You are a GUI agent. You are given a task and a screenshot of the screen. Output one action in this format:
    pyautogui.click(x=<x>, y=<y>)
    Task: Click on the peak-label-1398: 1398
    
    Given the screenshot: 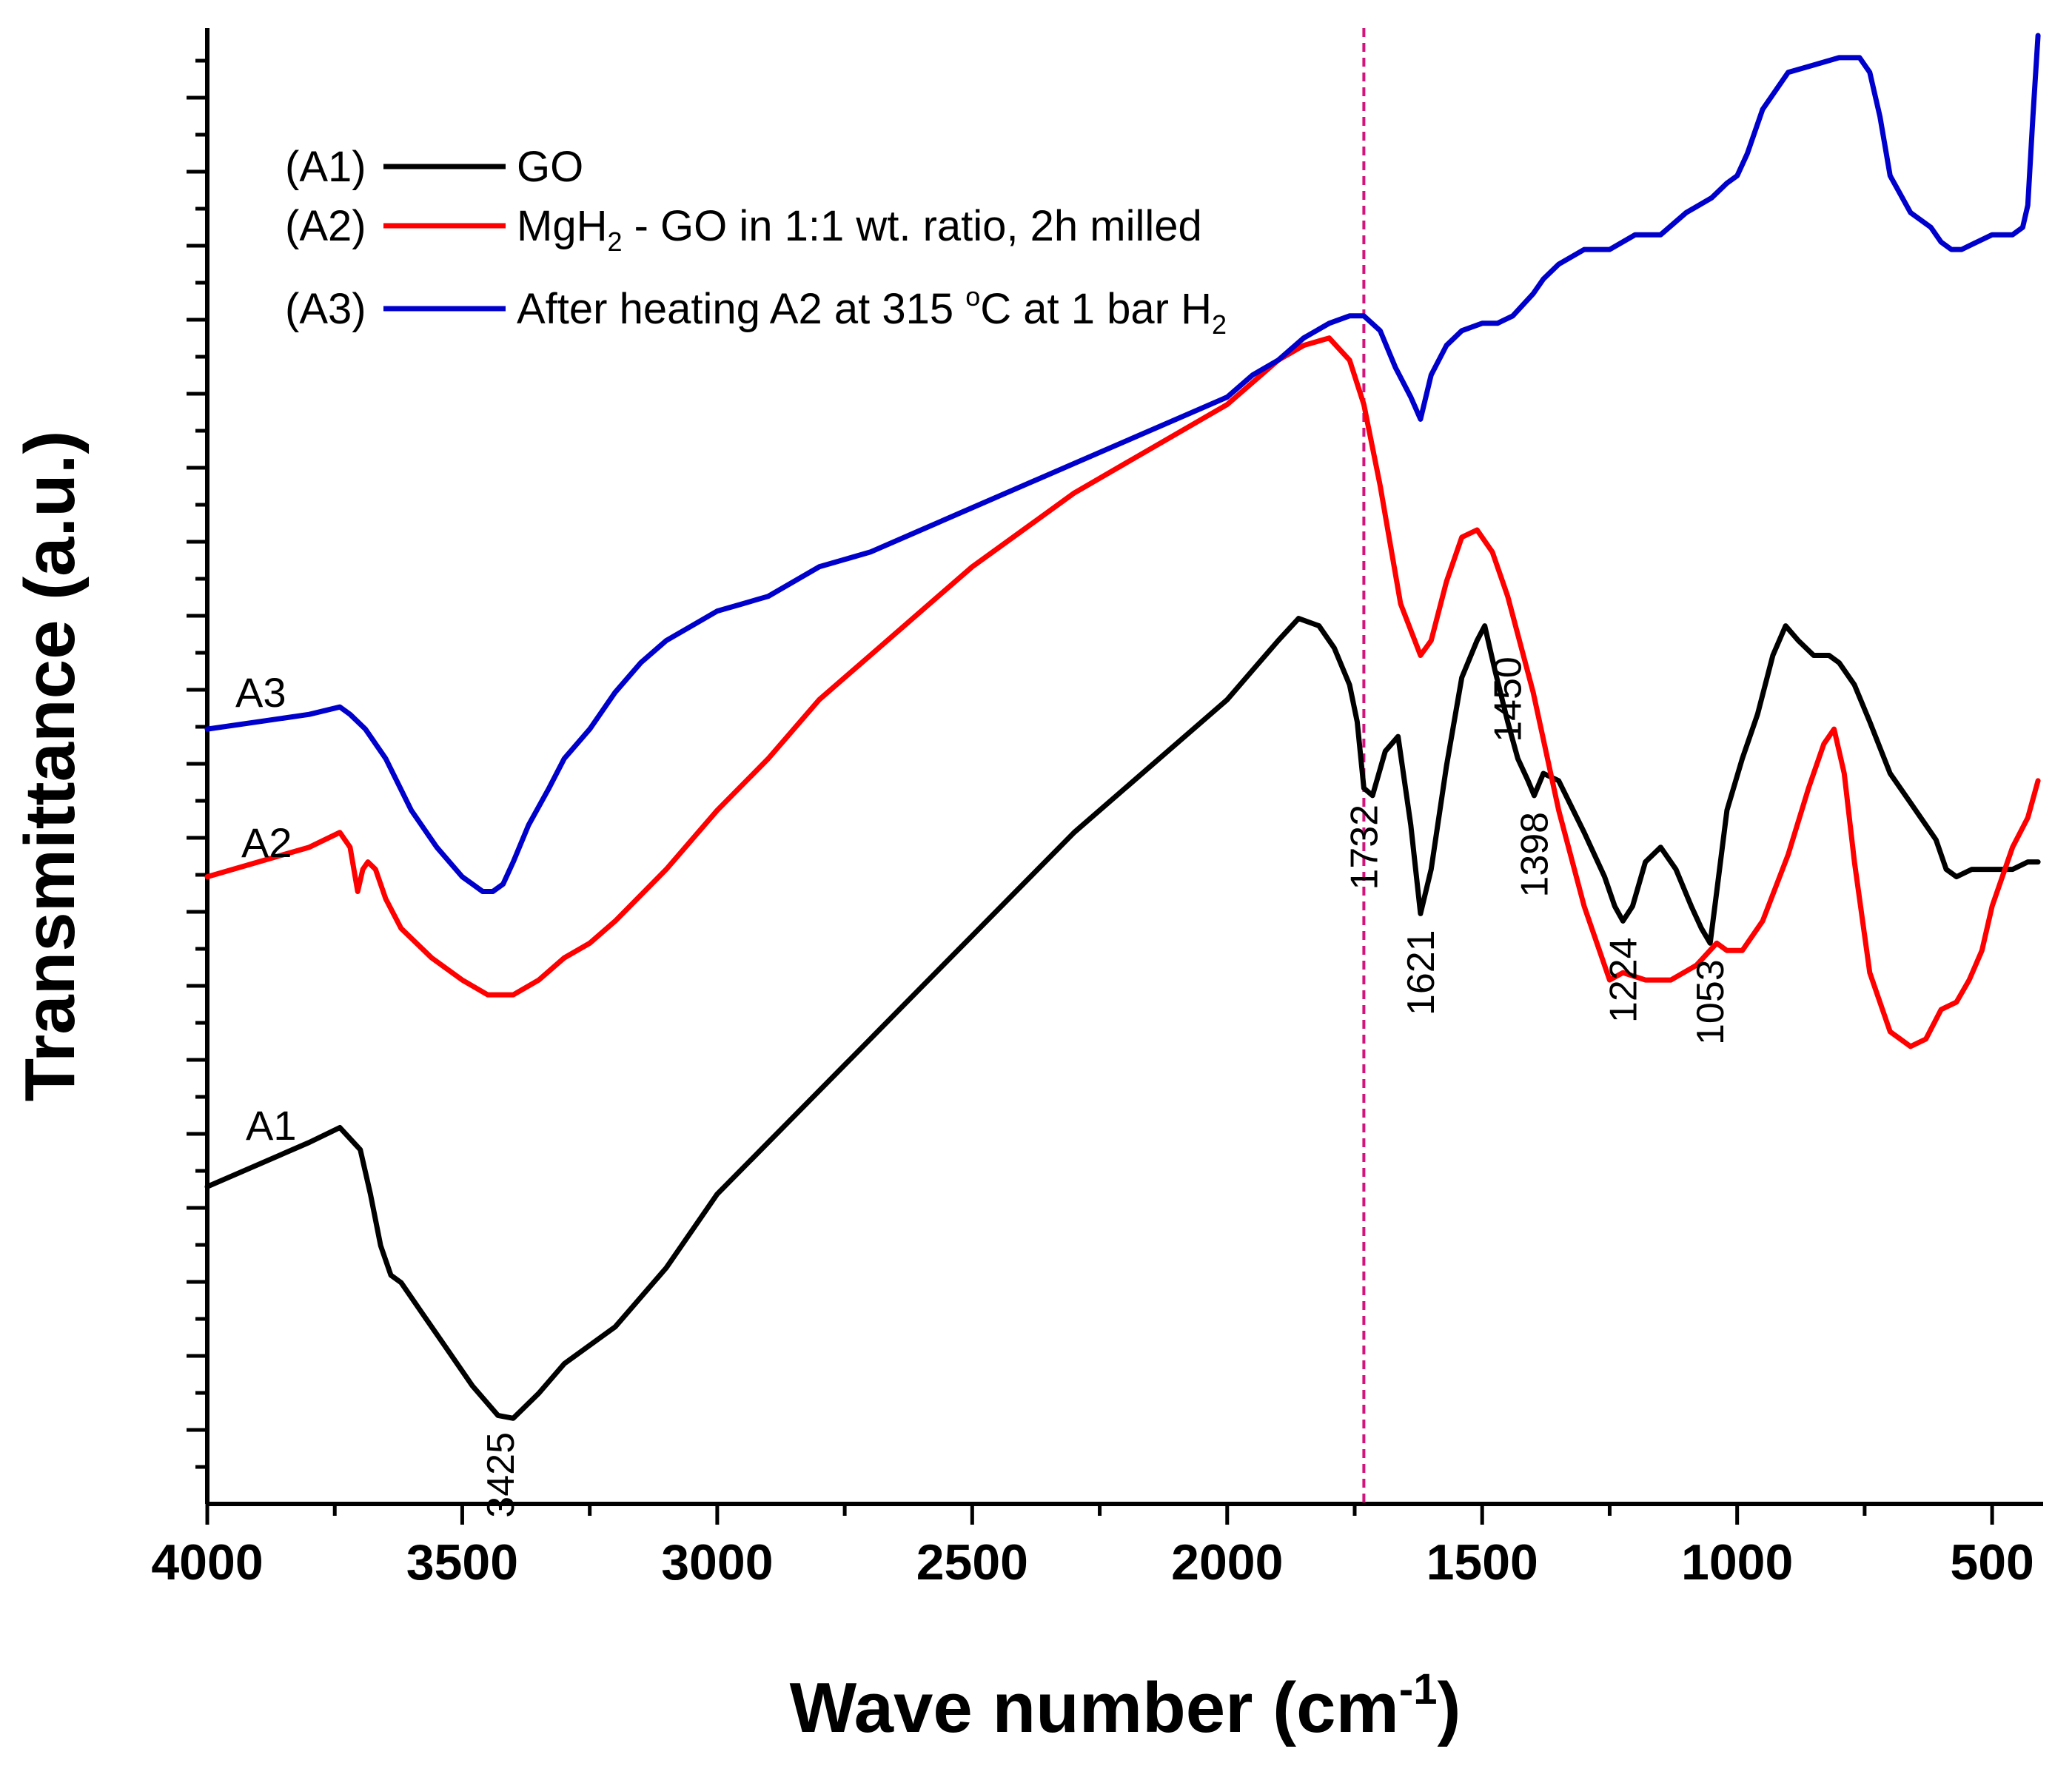 What is the action you would take?
    pyautogui.click(x=1536, y=855)
    